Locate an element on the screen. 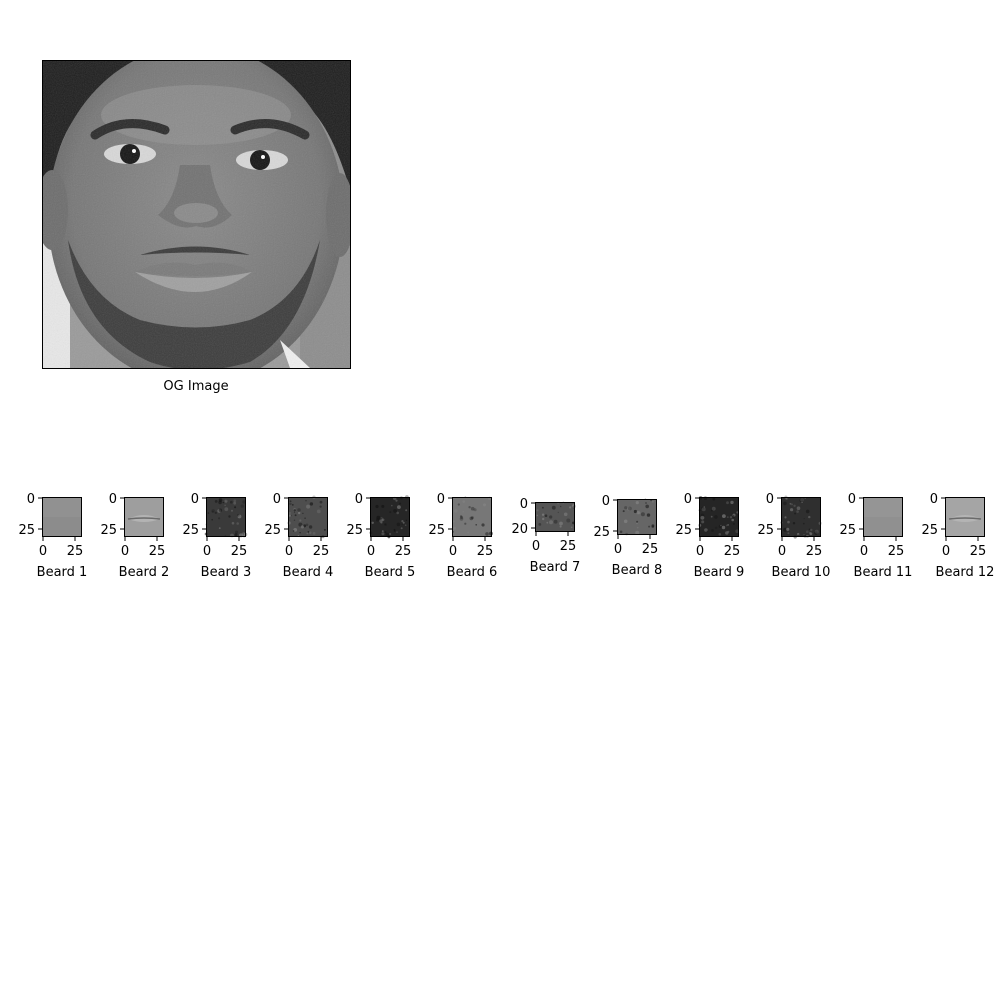  patch-9: 0 25 0 25 Beard 9 is located at coordinates (709, 536).